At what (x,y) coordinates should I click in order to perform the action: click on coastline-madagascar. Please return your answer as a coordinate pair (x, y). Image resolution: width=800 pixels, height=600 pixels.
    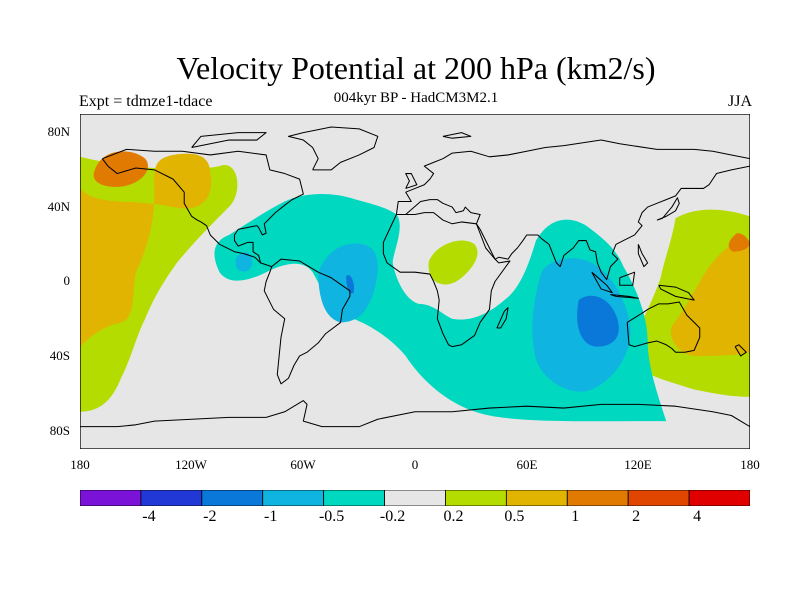
    Looking at the image, I should click on (502, 318).